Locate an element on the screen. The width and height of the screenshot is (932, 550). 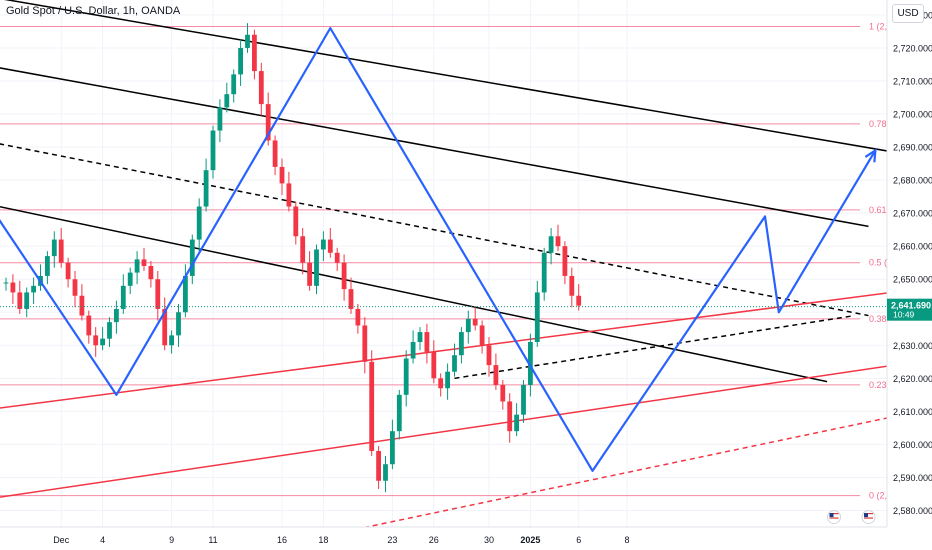
price-tick-label: 2,600.000 is located at coordinates (912, 445).